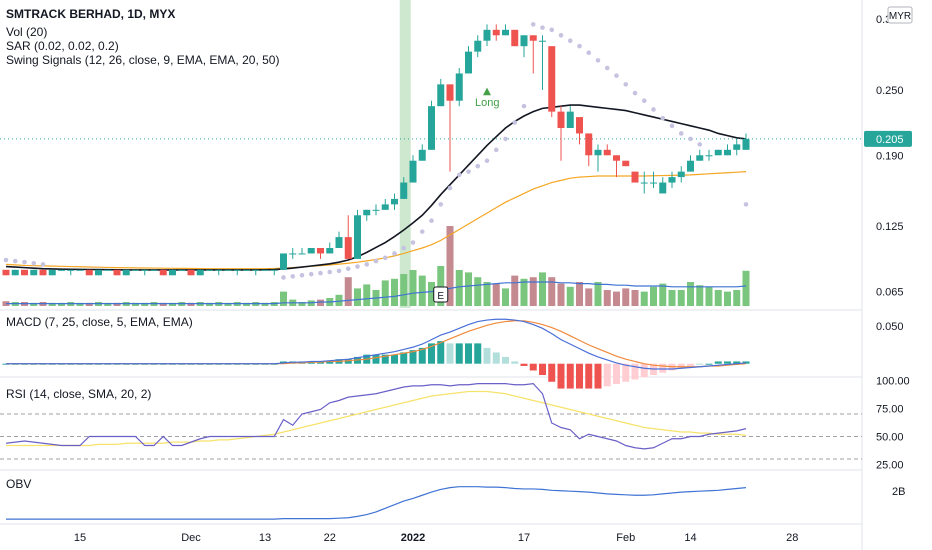  Describe the element at coordinates (90, 14) in the screenshot. I see `symbol-title: SMTRACK BERHAD, 1D, MYX` at that location.